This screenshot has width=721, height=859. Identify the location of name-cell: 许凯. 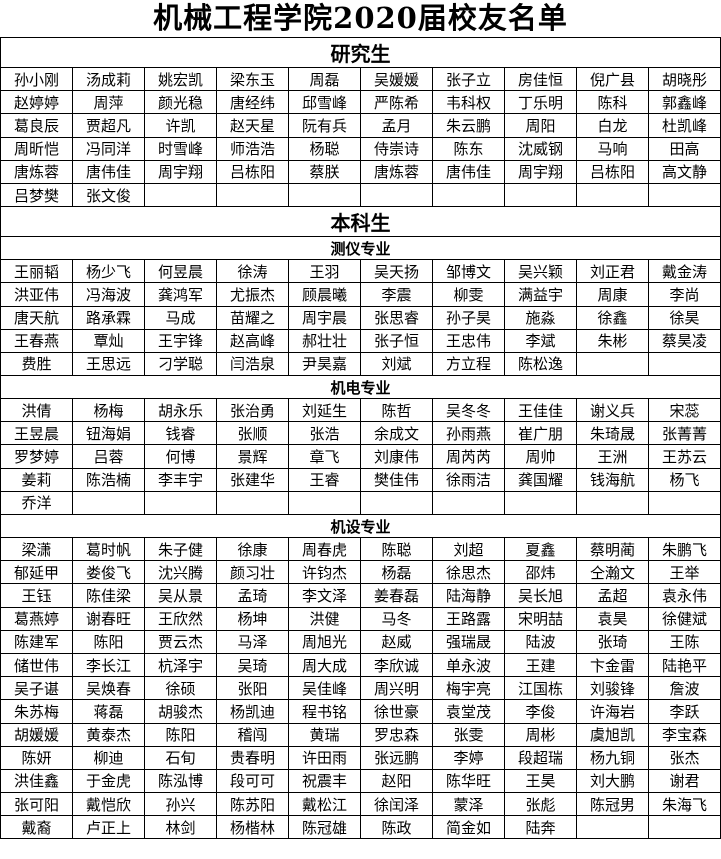
(180, 125).